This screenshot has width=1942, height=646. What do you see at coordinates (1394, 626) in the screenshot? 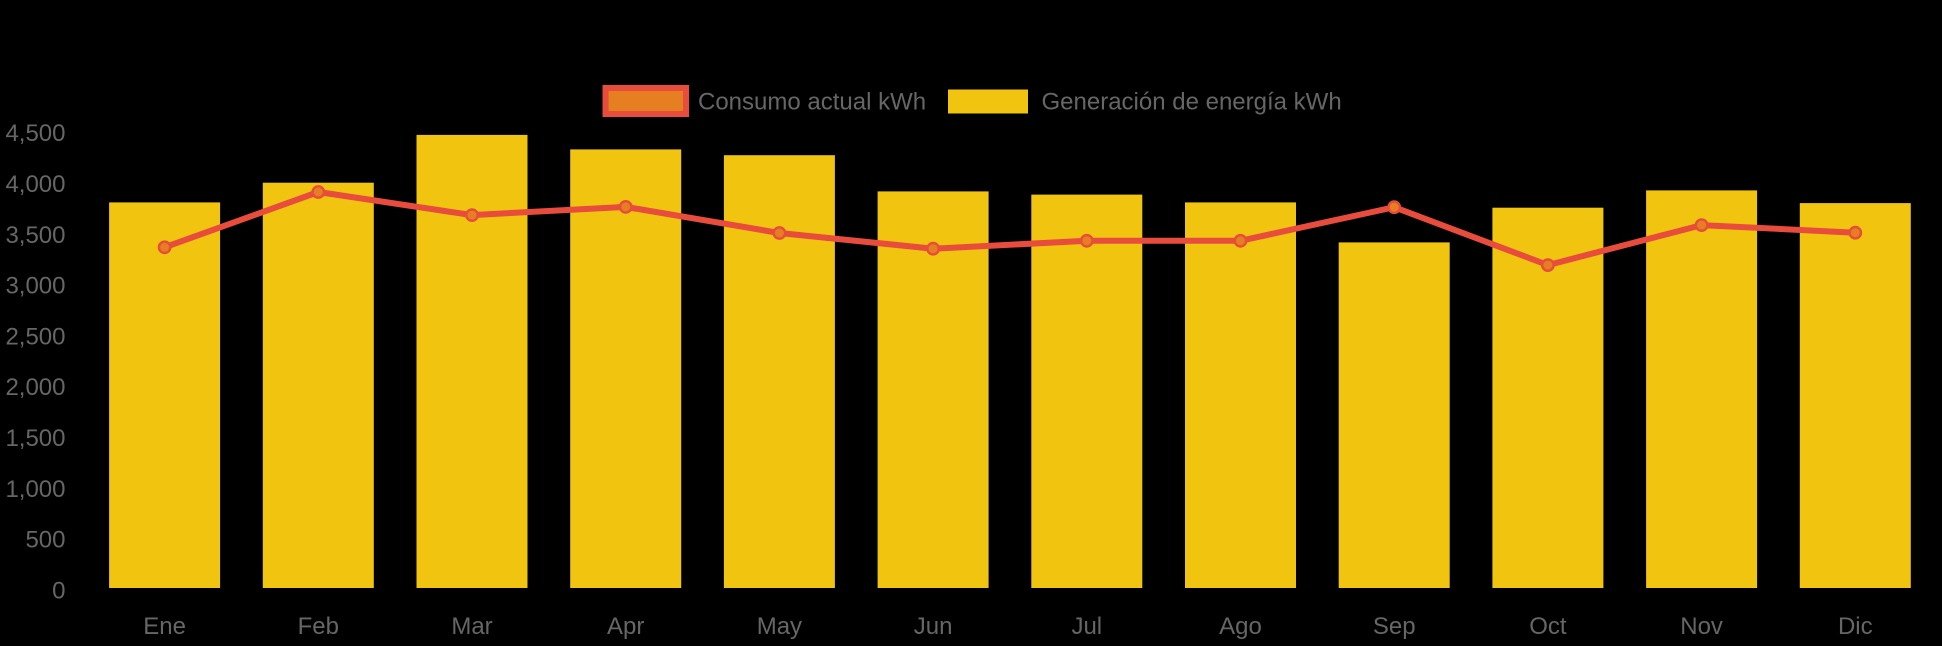
I see `svg-text: Sep` at bounding box center [1394, 626].